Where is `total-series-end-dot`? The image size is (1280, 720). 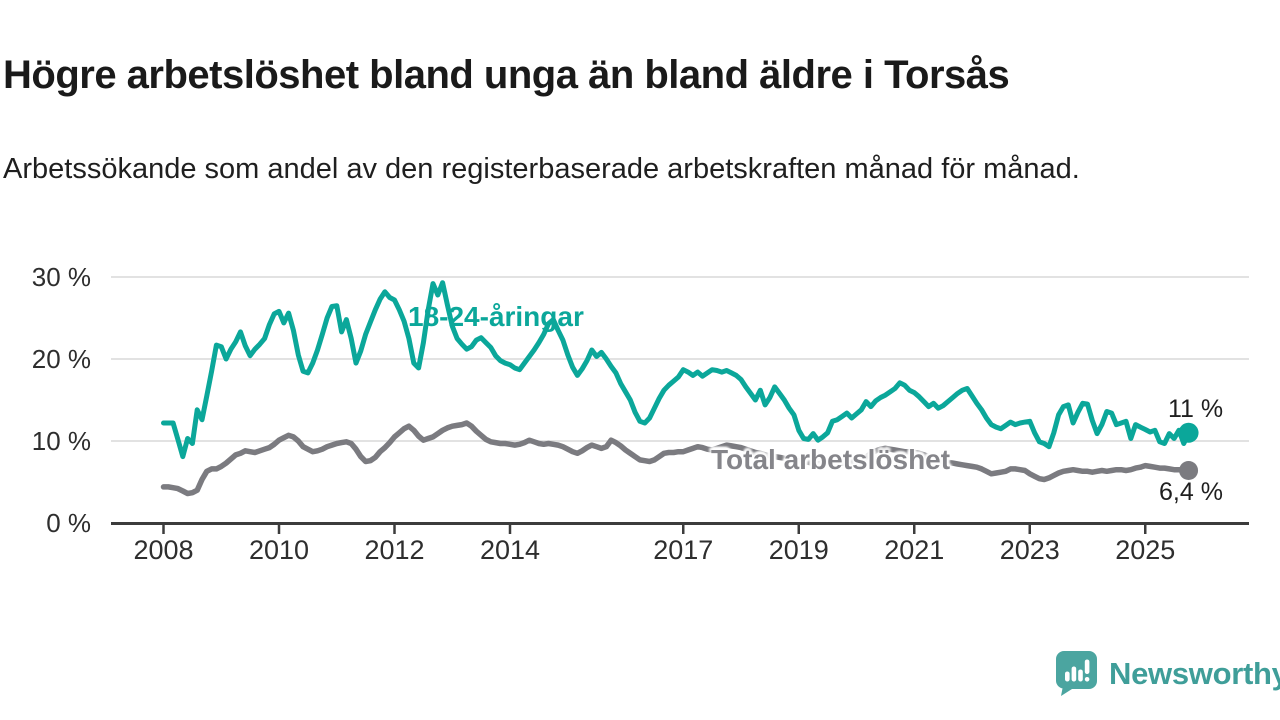 total-series-end-dot is located at coordinates (1189, 471).